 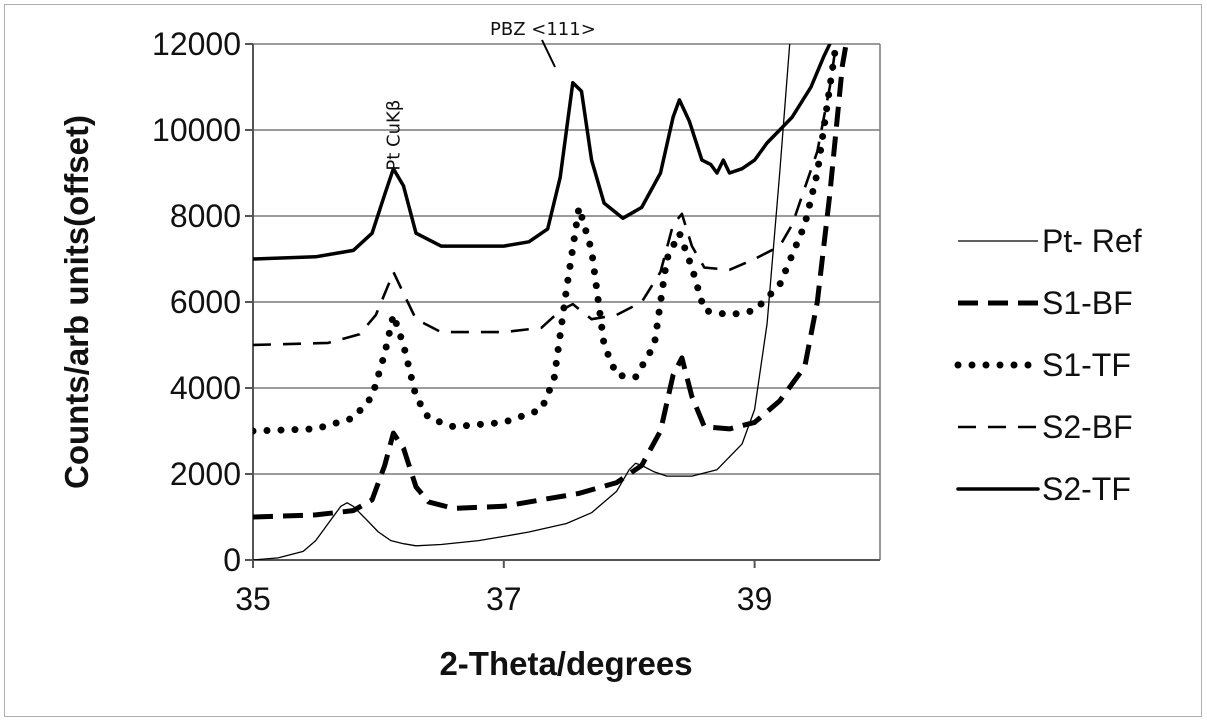 I want to click on y-axis-title: Counts/arb units(offset), so click(x=76, y=302).